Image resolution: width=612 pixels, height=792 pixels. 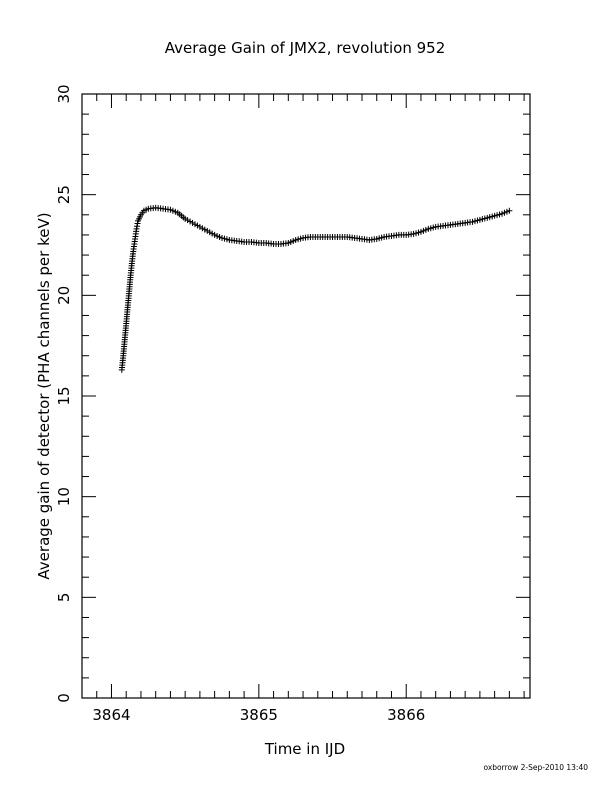 What do you see at coordinates (315, 288) in the screenshot?
I see `data-series` at bounding box center [315, 288].